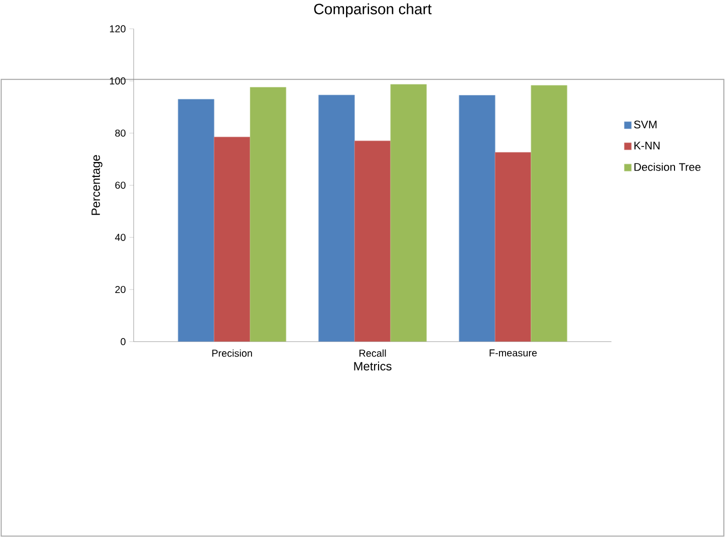 This screenshot has width=725, height=537. Describe the element at coordinates (513, 352) in the screenshot. I see `x-tick-label: F-measure` at that location.